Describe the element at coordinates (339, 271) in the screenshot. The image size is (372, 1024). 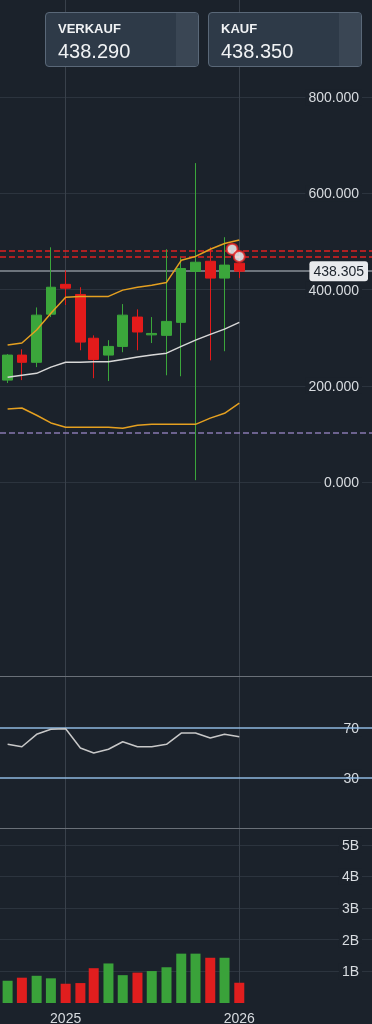
I see `ref-line-label: 438.305` at that location.